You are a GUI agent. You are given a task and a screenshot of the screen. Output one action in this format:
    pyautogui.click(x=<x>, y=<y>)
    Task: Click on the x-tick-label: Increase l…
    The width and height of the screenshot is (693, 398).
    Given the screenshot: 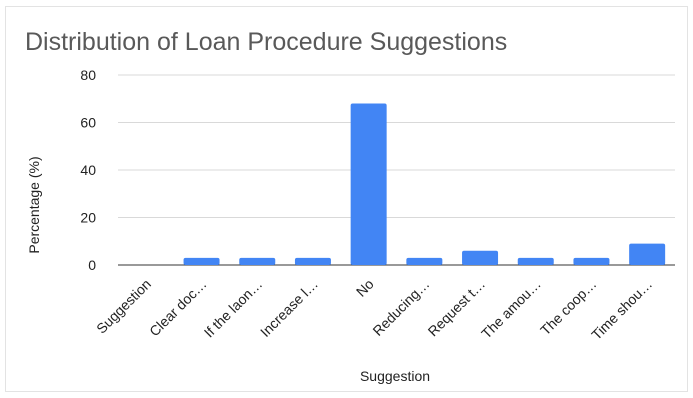 What is the action you would take?
    pyautogui.click(x=289, y=308)
    